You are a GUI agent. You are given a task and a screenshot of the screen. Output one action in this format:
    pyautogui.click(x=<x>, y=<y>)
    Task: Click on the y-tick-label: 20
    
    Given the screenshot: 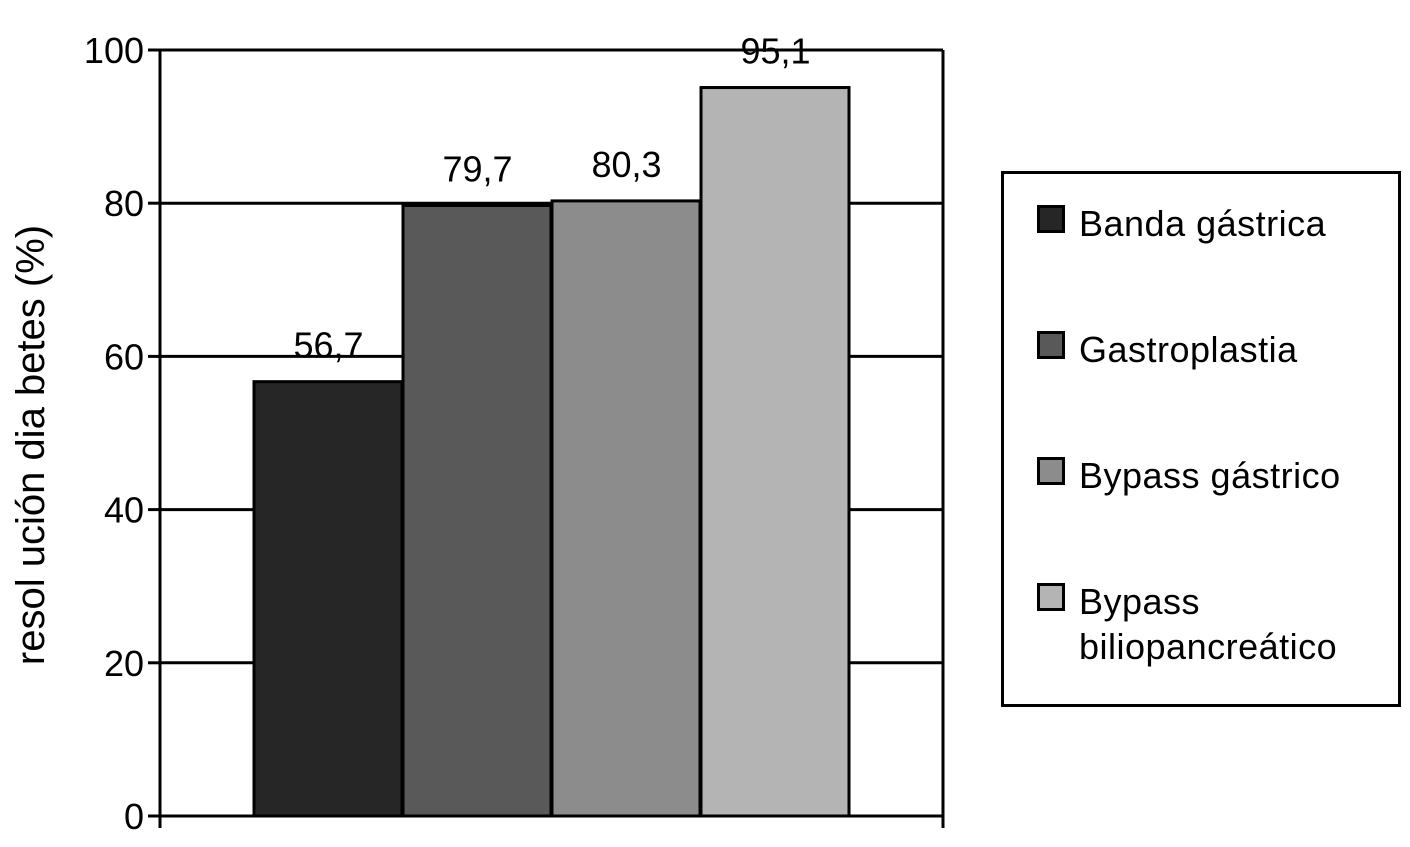 What is the action you would take?
    pyautogui.click(x=124, y=663)
    